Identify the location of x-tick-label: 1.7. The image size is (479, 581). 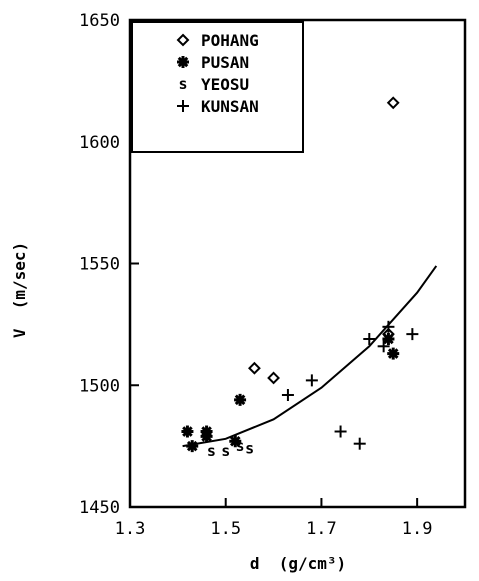
(321, 529).